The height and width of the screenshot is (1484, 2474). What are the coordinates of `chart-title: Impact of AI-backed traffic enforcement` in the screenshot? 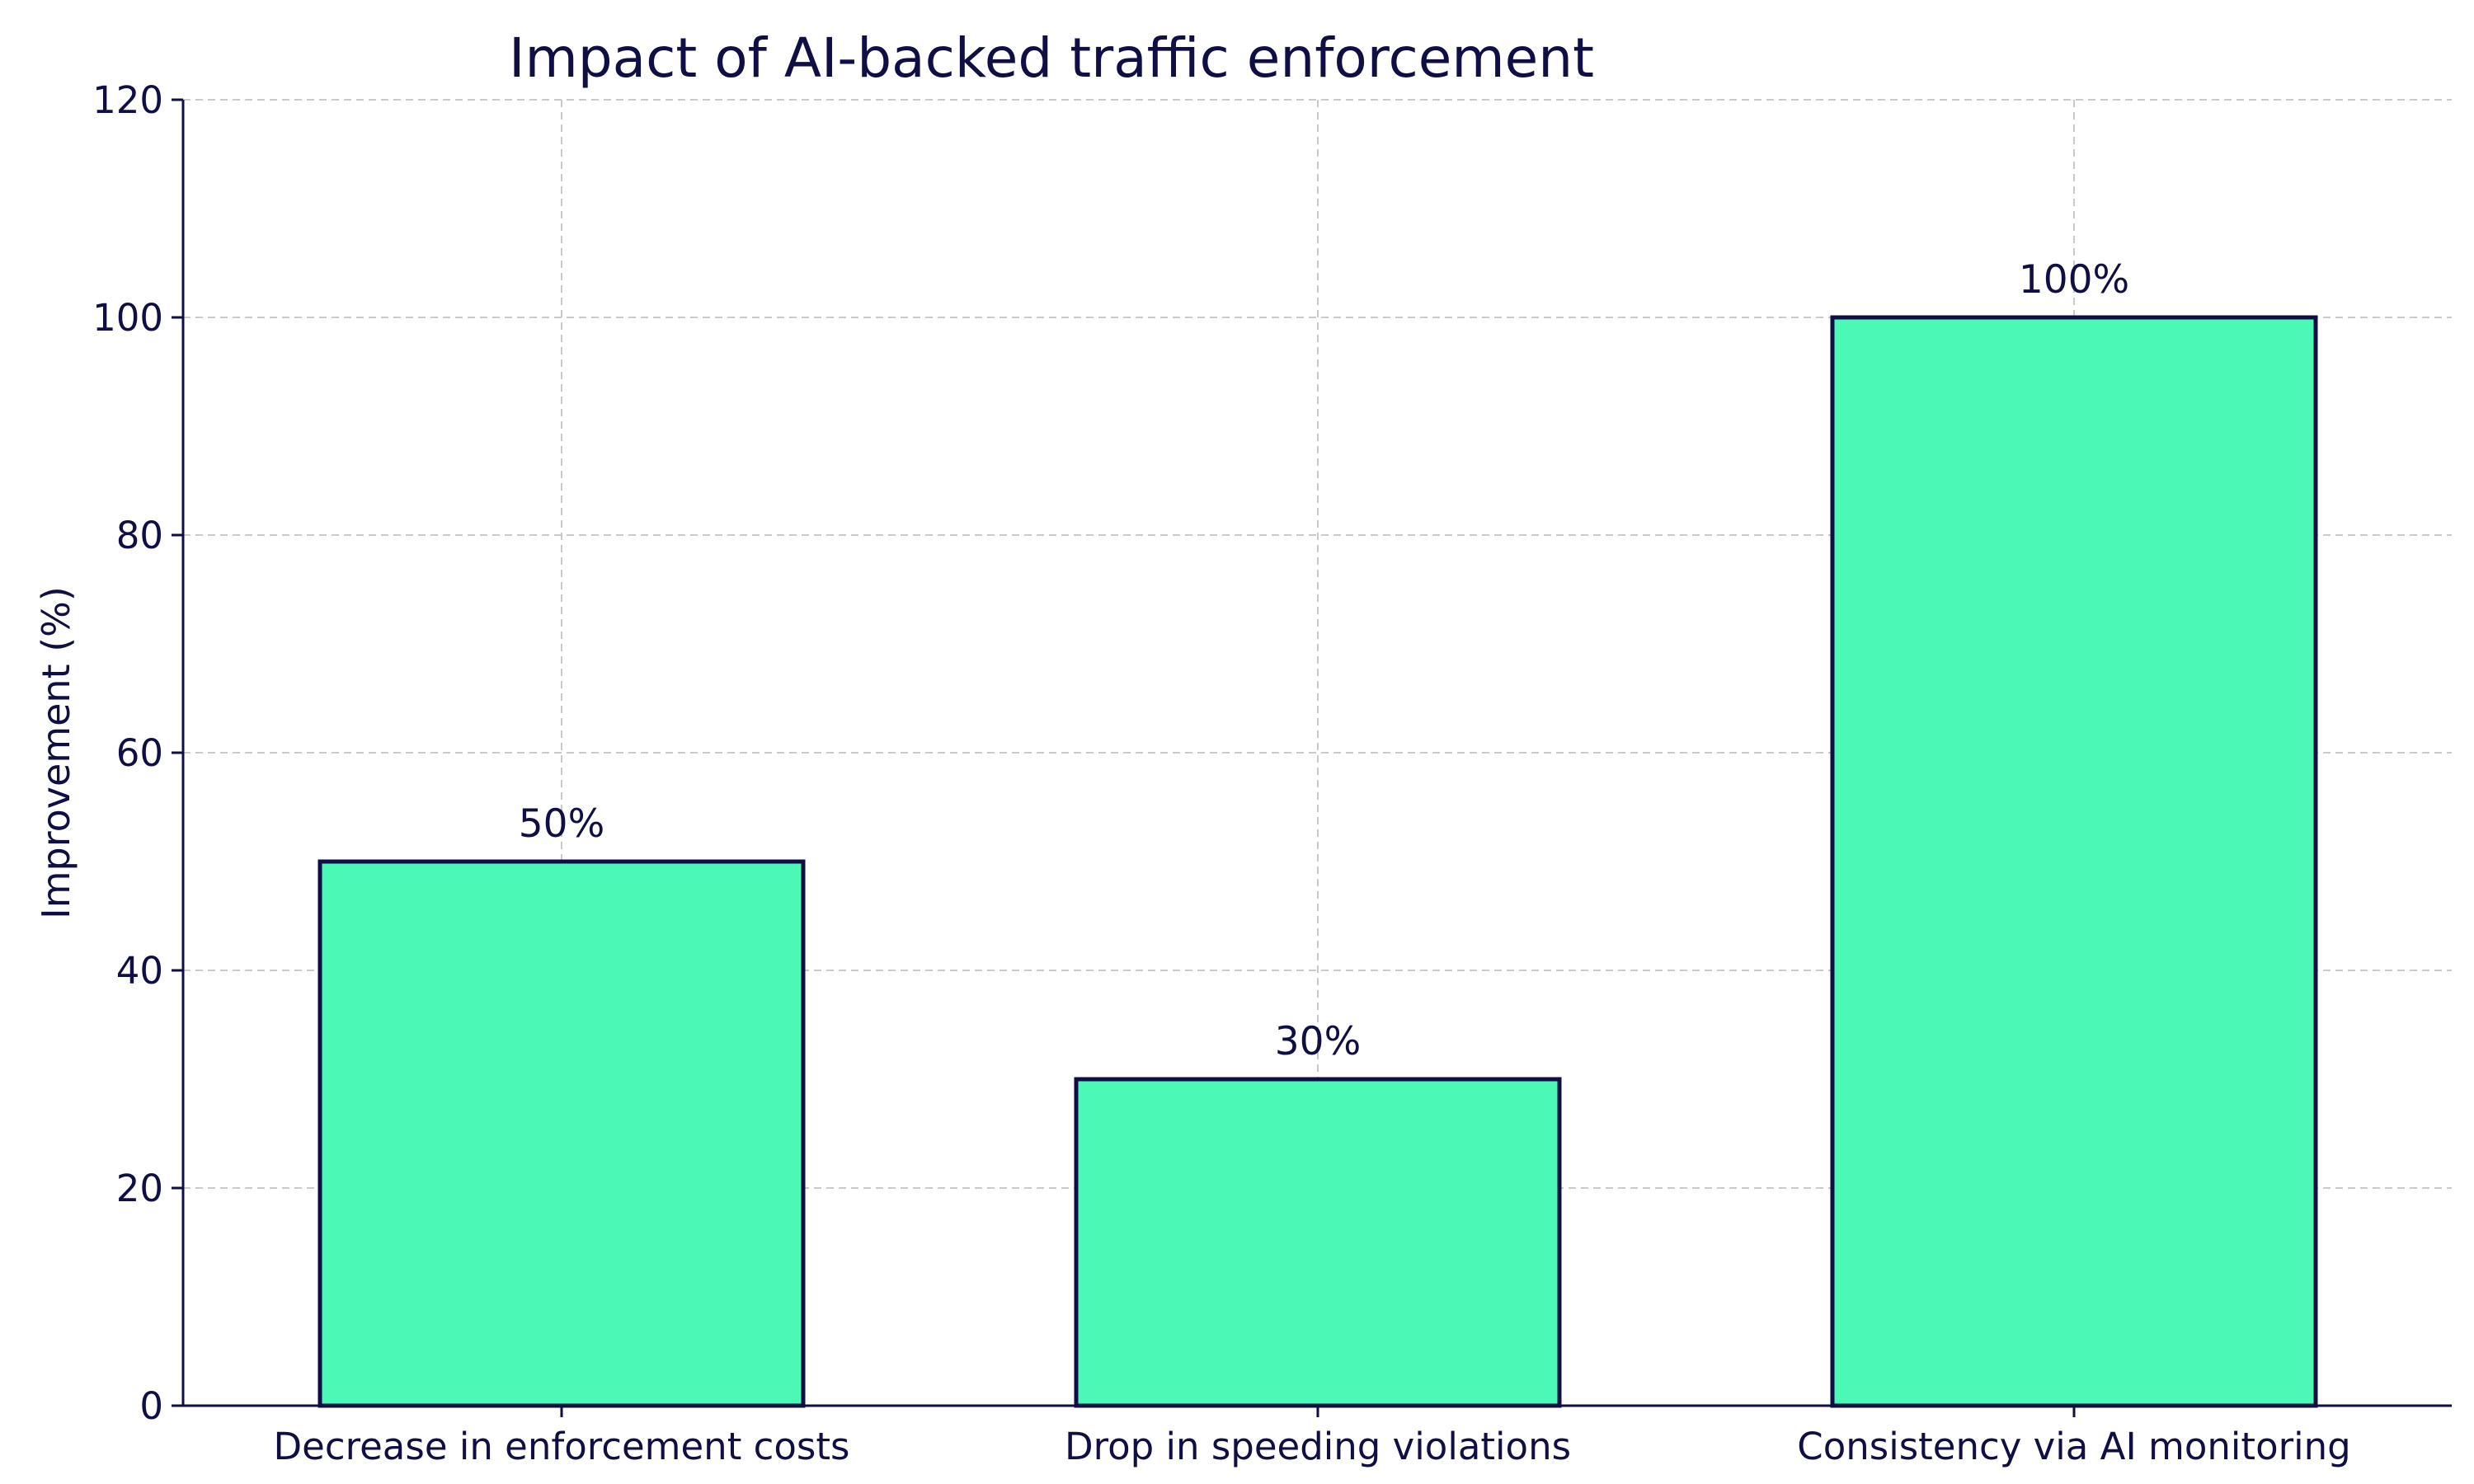 It's located at (1051, 58).